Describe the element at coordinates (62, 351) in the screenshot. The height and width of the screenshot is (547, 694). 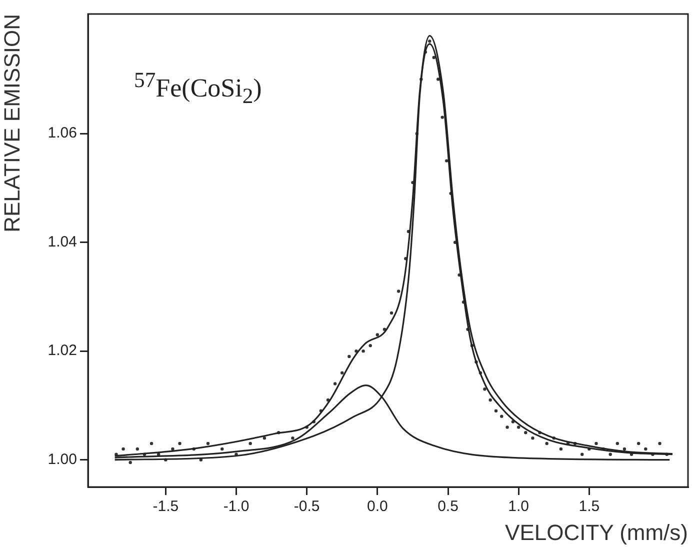
I see `y-tick-label: 1.02` at that location.